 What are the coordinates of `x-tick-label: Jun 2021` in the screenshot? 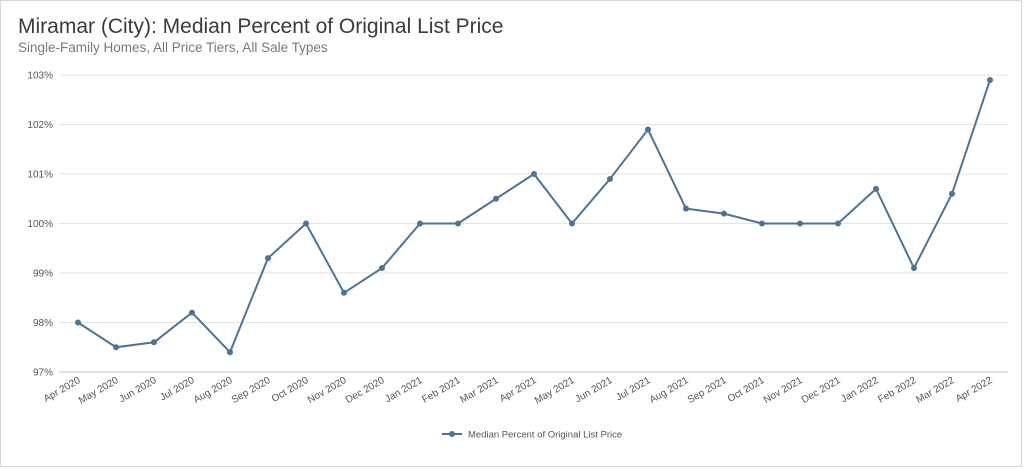 It's located at (594, 390).